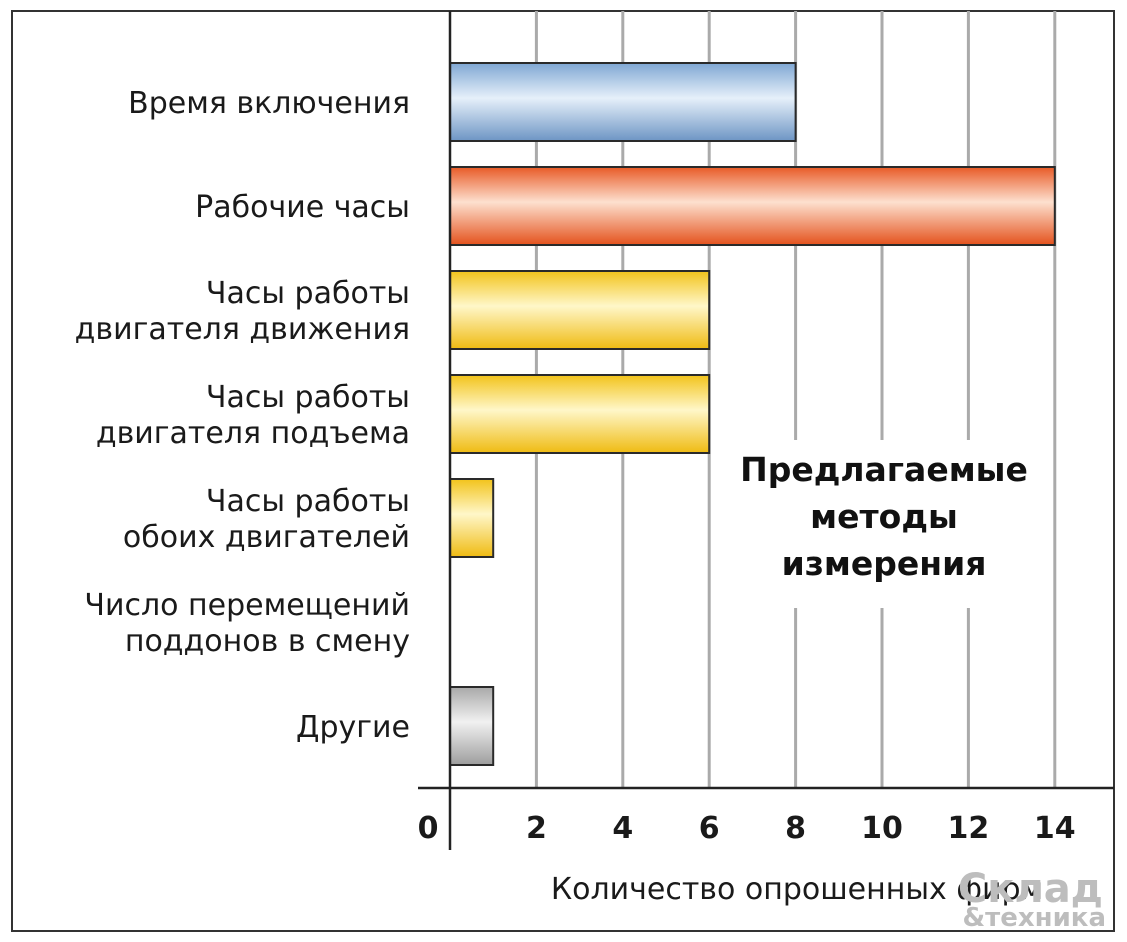 The image size is (1127, 942). I want to click on annotation-background, so click(879, 524).